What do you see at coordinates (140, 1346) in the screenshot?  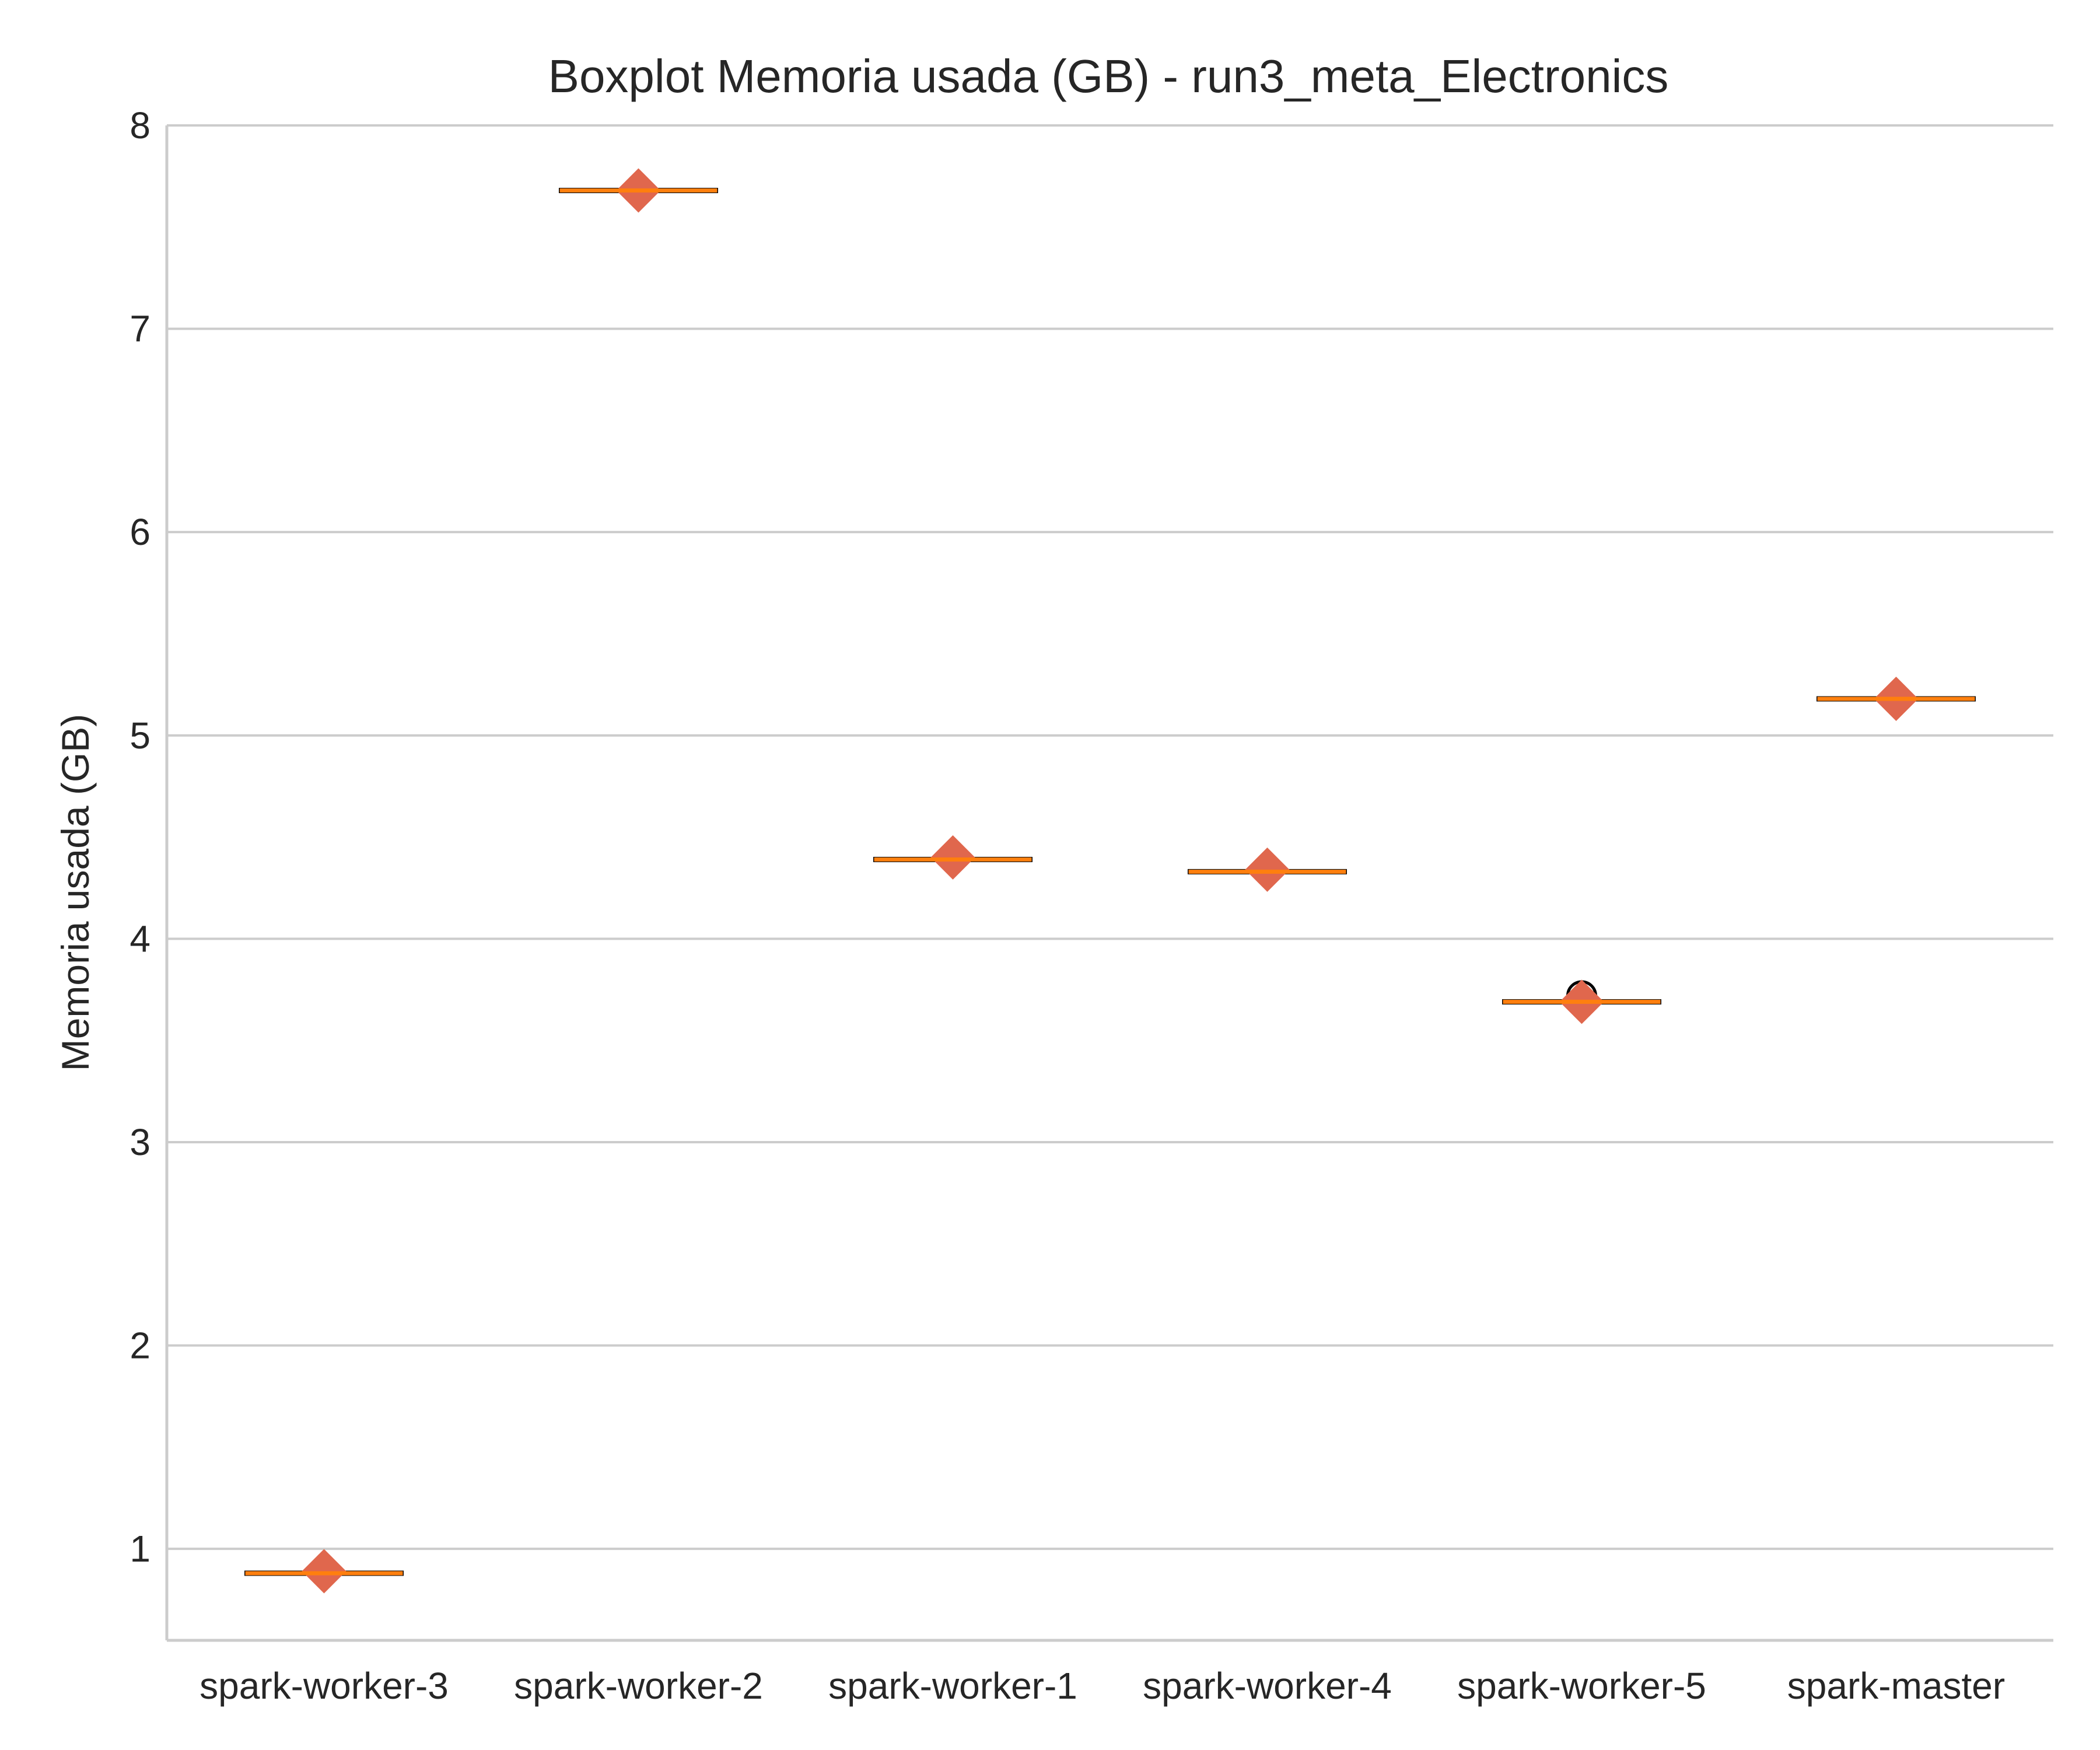 I see `y-tick-label: 2` at bounding box center [140, 1346].